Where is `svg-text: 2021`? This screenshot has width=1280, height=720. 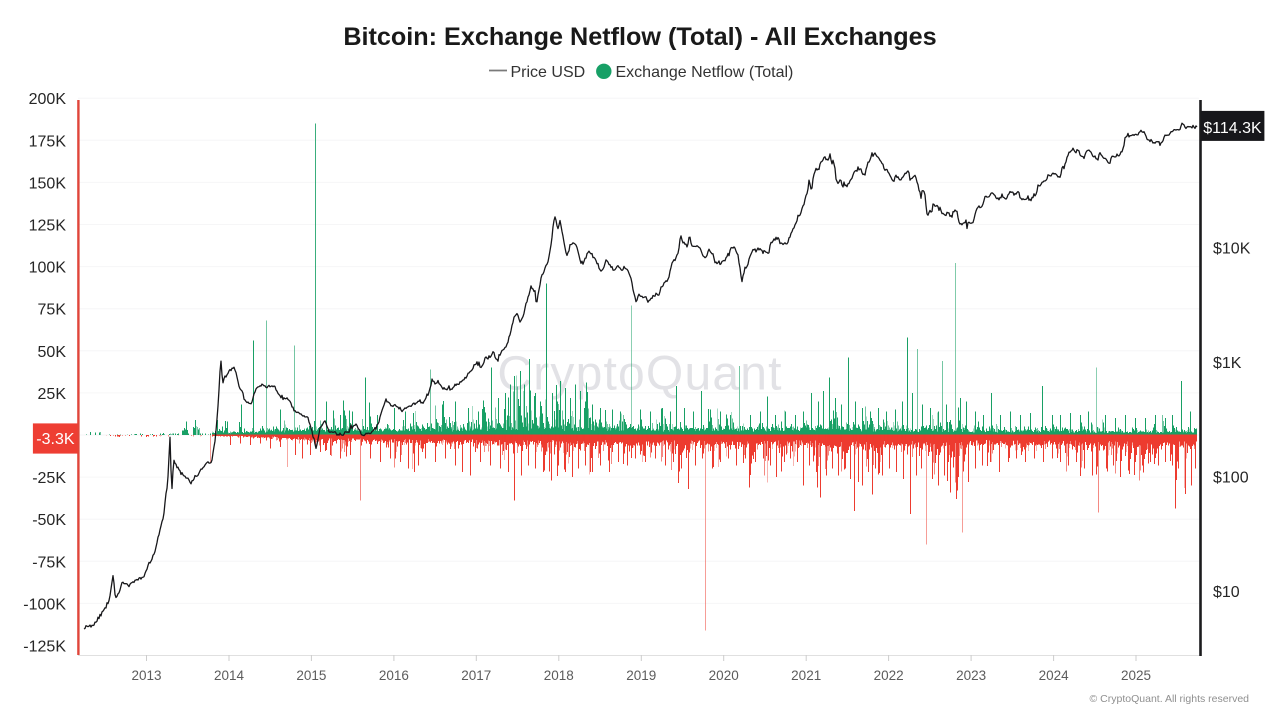
svg-text: 2021 is located at coordinates (806, 675).